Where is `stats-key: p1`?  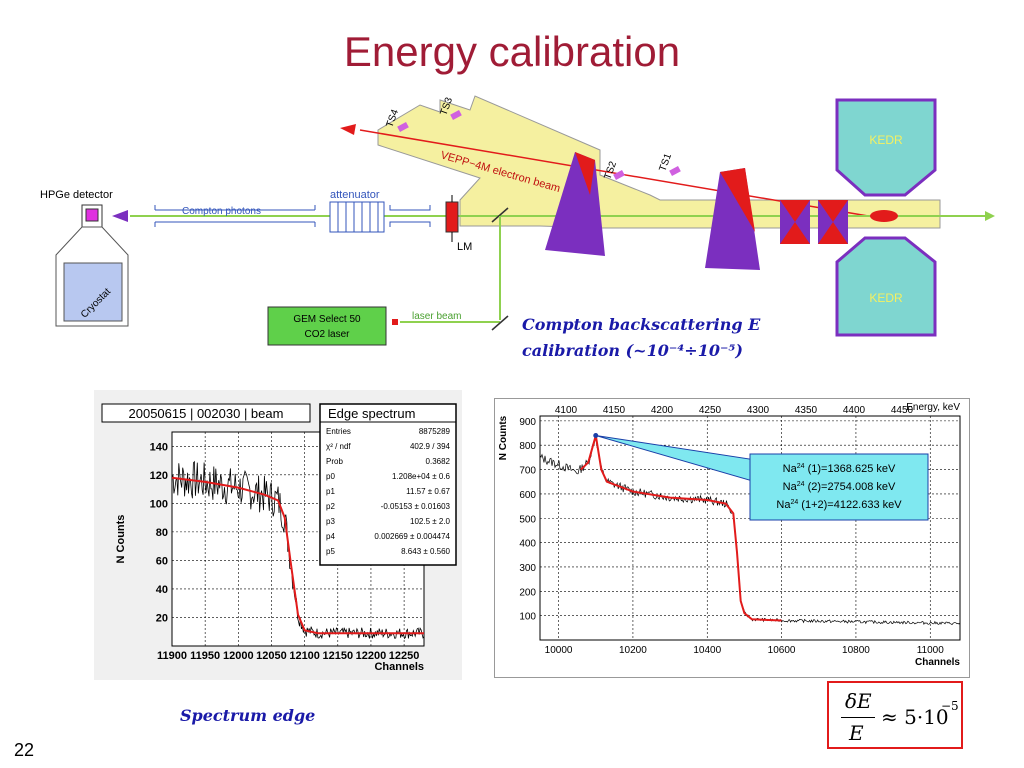
stats-key: p1 is located at coordinates (330, 491).